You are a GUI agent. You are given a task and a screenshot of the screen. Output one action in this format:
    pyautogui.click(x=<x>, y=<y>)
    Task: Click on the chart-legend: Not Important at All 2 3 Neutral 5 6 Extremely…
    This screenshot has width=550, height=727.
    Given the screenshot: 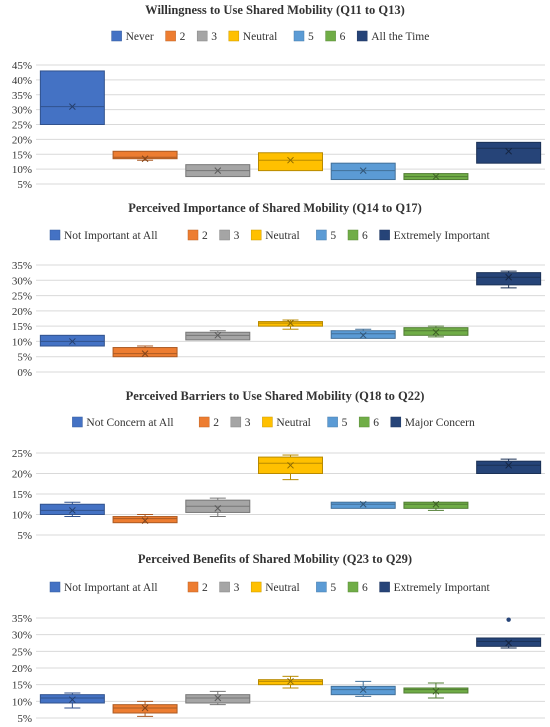 What is the action you would take?
    pyautogui.click(x=270, y=587)
    